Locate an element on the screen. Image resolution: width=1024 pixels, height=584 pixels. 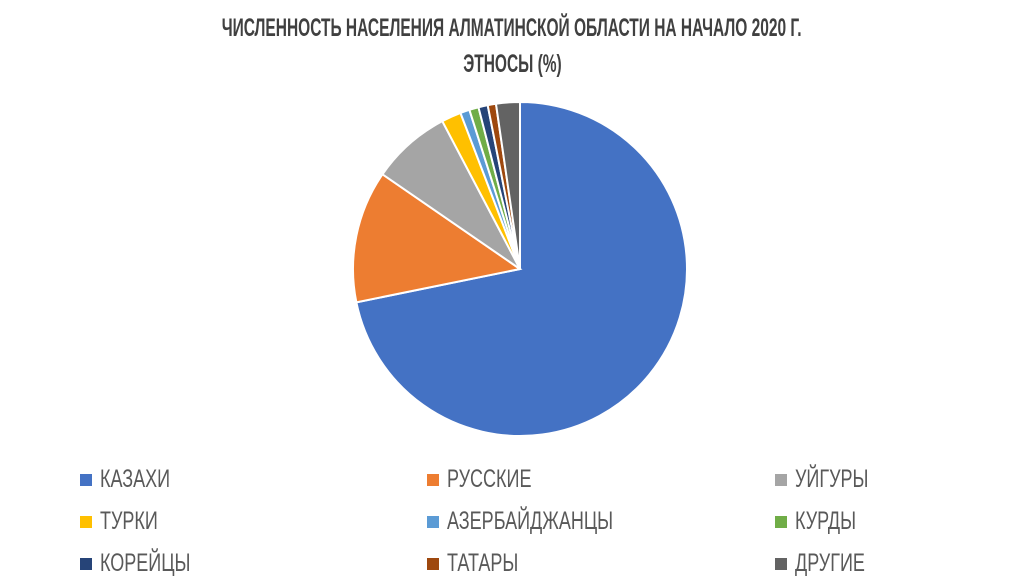
legend-item: КОРЕЙЦЫ is located at coordinates (153, 563).